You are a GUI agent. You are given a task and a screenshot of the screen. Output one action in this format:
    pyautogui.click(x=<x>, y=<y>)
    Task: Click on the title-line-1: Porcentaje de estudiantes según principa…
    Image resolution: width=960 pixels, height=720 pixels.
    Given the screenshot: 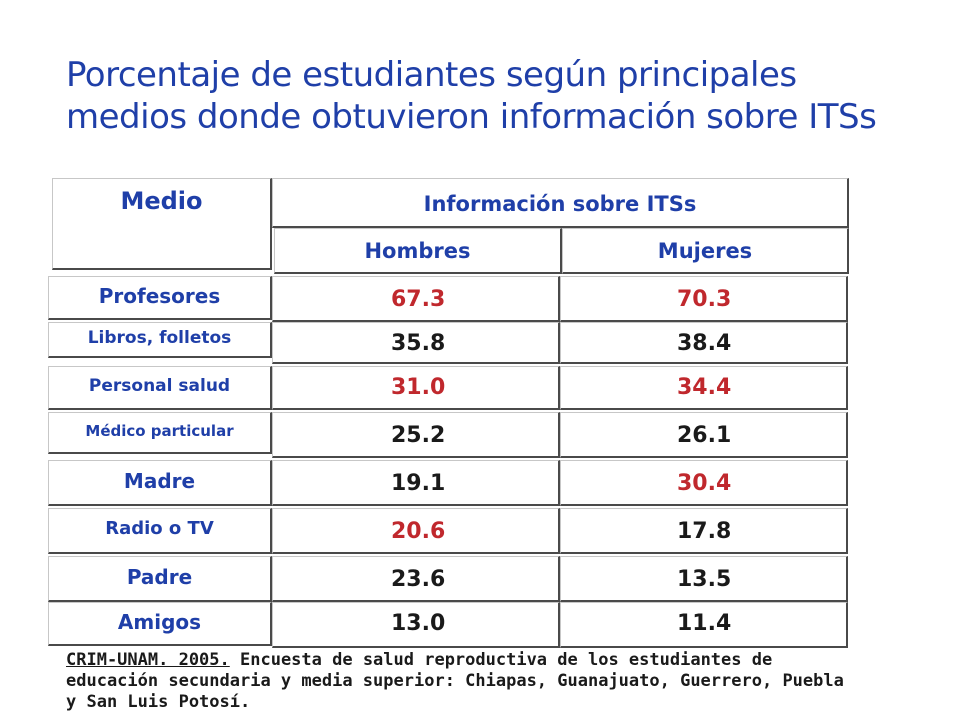 What is the action you would take?
    pyautogui.click(x=431, y=75)
    